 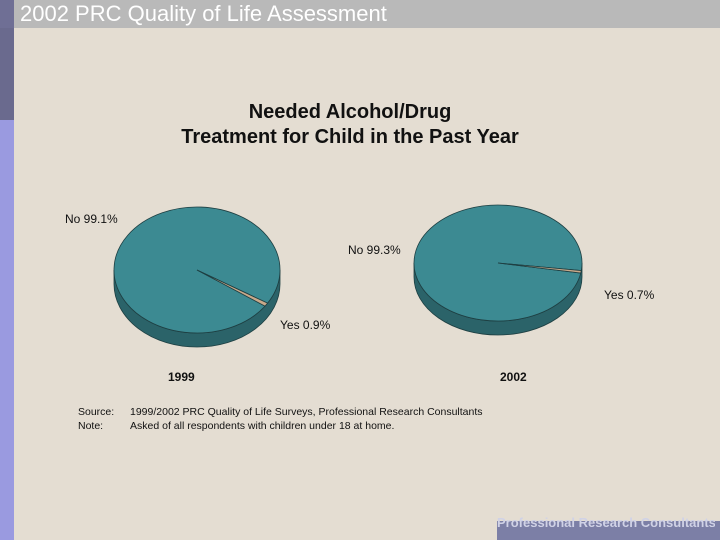 What do you see at coordinates (203, 13) in the screenshot?
I see `slide-title: 2002 PRC Quality of Life Assessment` at bounding box center [203, 13].